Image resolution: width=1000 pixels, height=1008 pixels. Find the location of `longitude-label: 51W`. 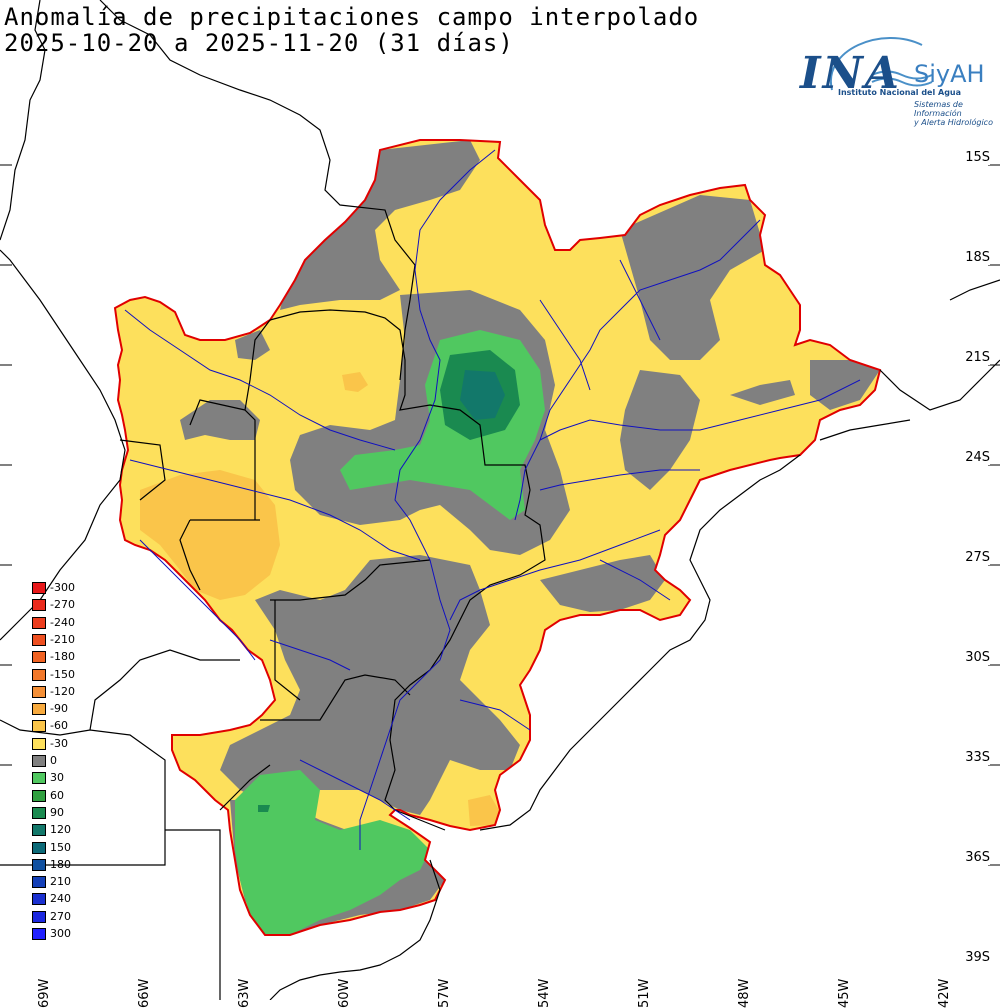

longitude-label: 51W is located at coordinates (644, 993).